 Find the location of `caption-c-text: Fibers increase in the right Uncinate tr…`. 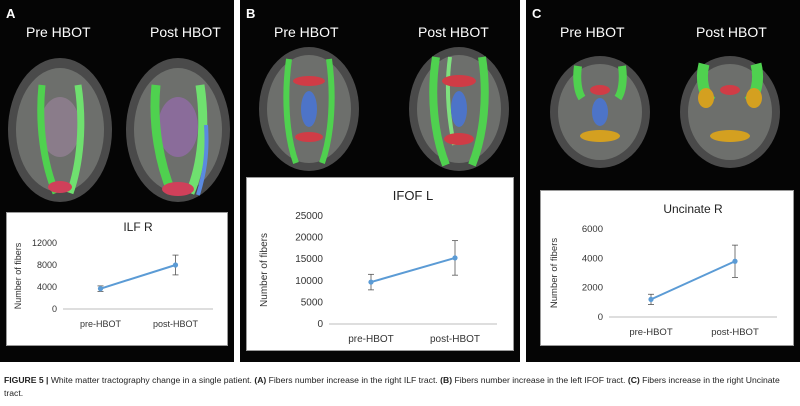

caption-c-text: Fibers increase in the right Uncinate tr… is located at coordinates (392, 386).